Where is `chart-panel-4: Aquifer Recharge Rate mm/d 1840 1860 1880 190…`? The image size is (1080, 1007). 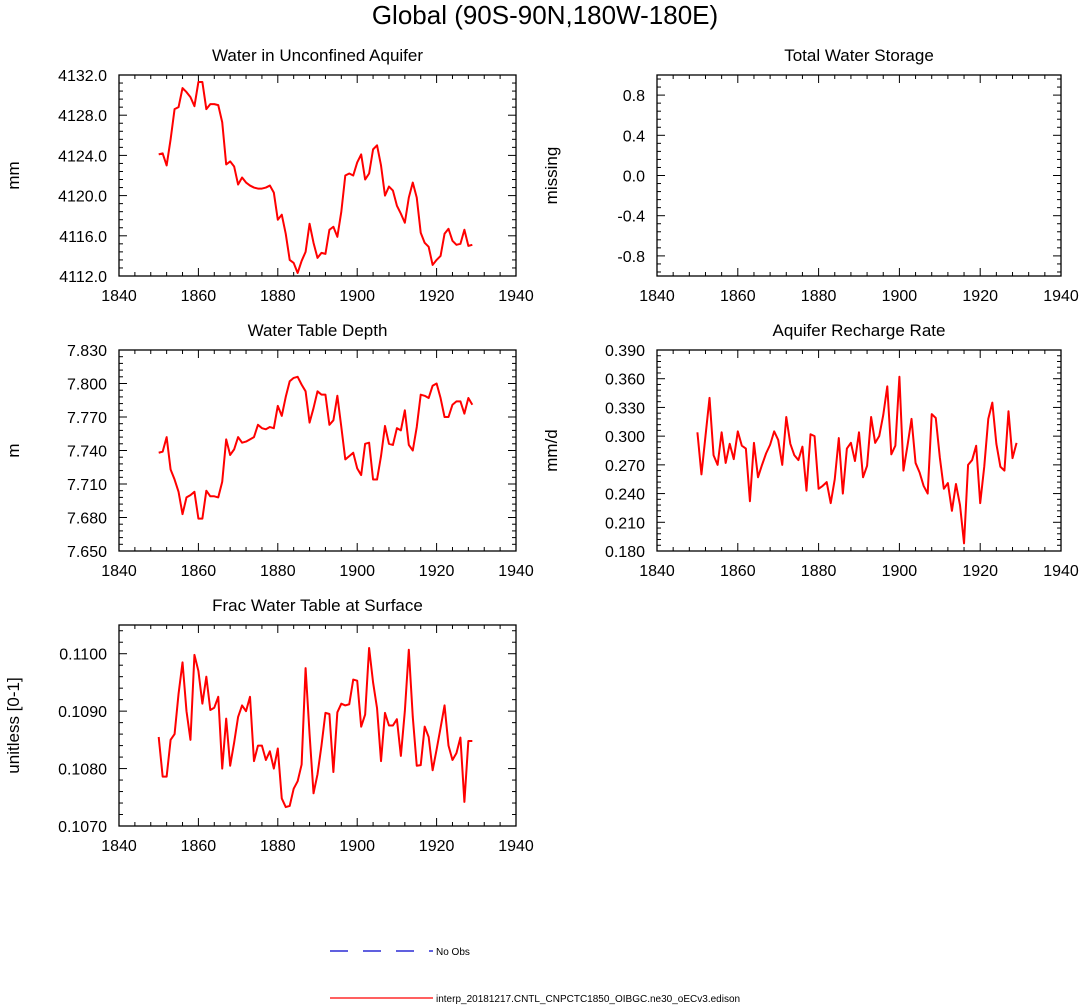
chart-panel-4: Aquifer Recharge Rate mm/d 1840 1860 1880 190… is located at coordinates (810, 450).